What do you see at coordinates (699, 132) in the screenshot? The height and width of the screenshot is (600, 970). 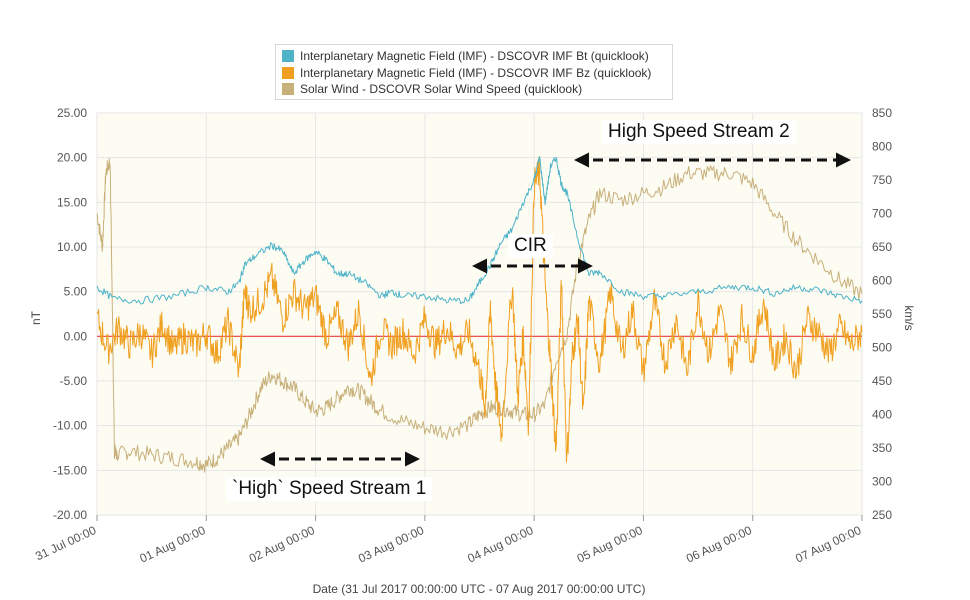 I see `annotation-high-speed-stream-2: High Speed Stream 2` at bounding box center [699, 132].